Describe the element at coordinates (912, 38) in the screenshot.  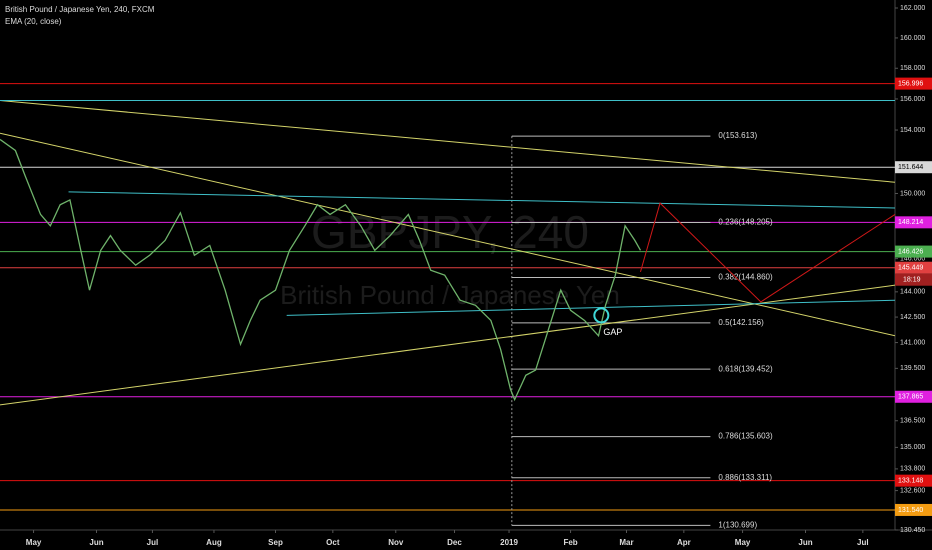
I see `y-tick-label: 160.000` at that location.